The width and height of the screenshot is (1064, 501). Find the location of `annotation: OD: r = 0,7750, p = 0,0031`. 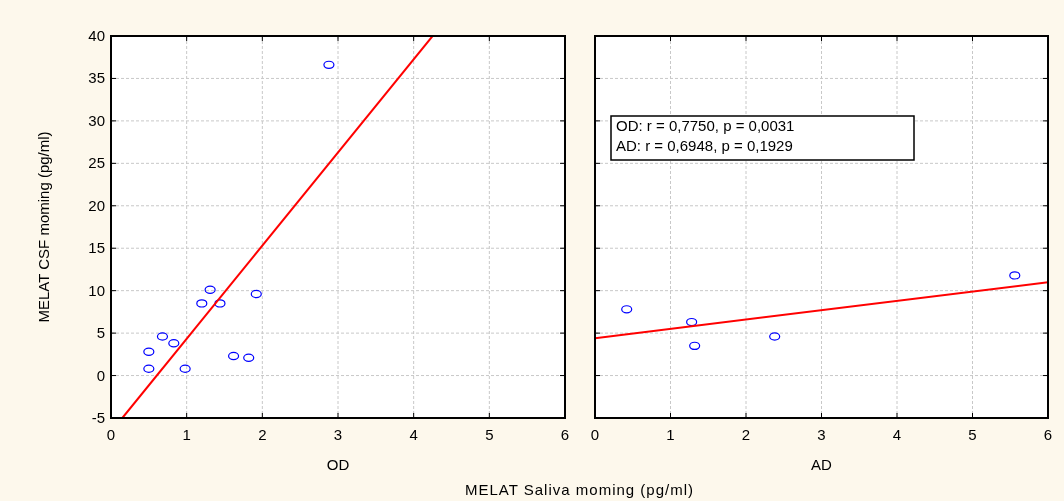

annotation: OD: r = 0,7750, p = 0,0031 is located at coordinates (705, 125).